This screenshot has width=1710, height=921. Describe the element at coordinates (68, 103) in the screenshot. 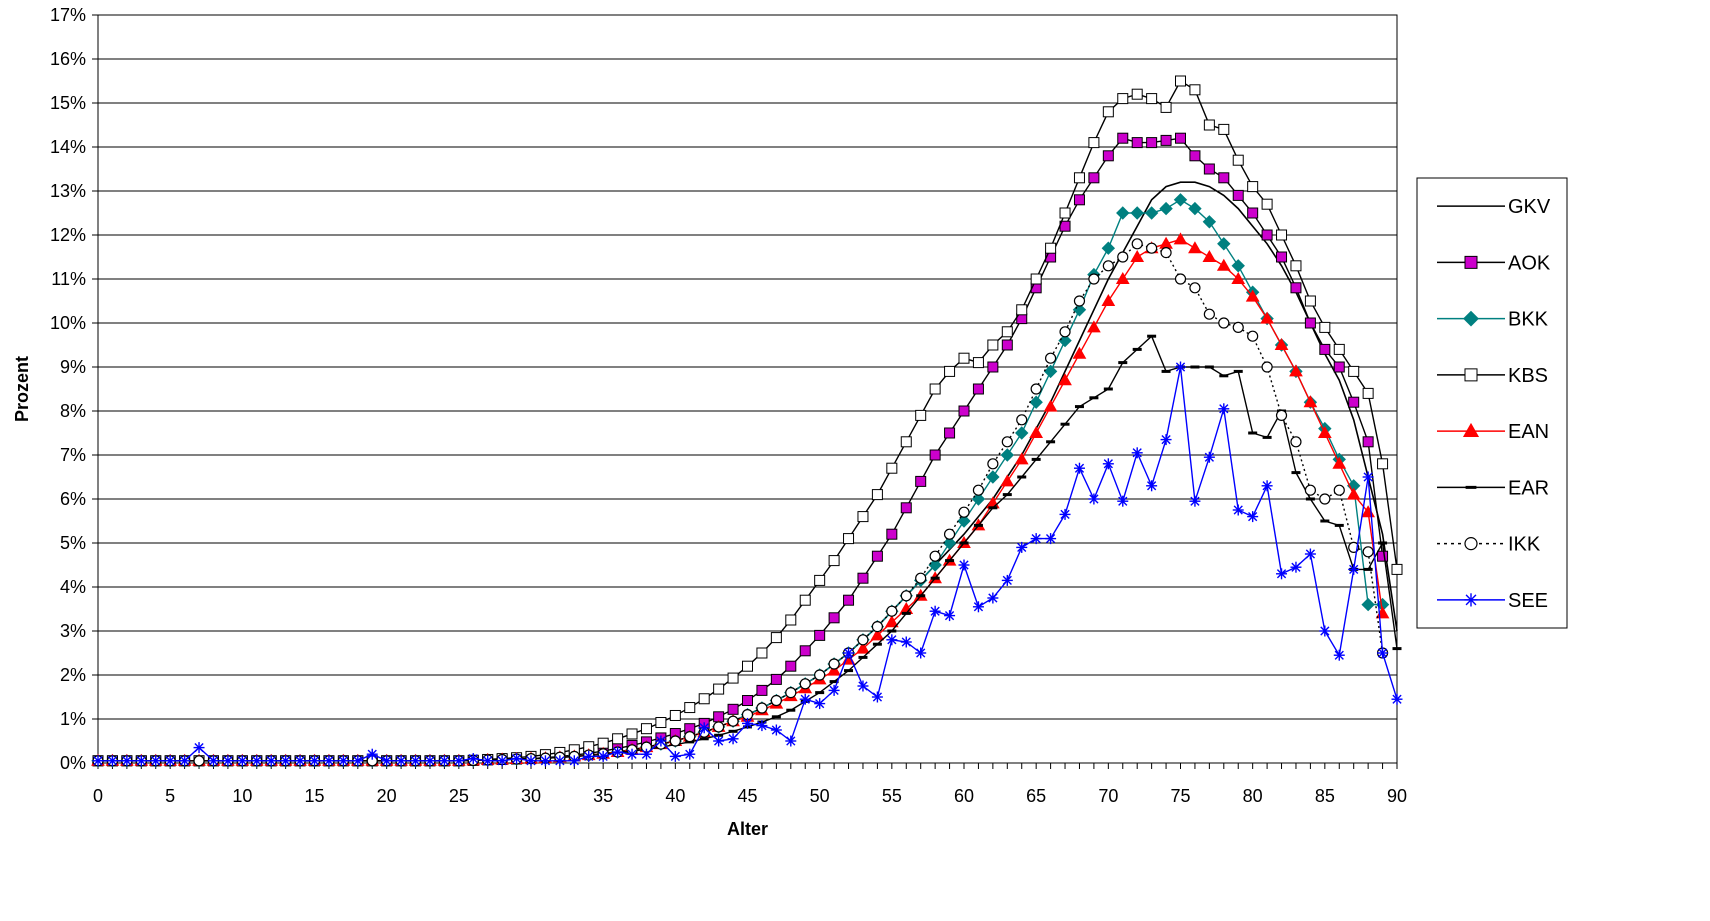

I see `y-tick-label: 15%` at that location.